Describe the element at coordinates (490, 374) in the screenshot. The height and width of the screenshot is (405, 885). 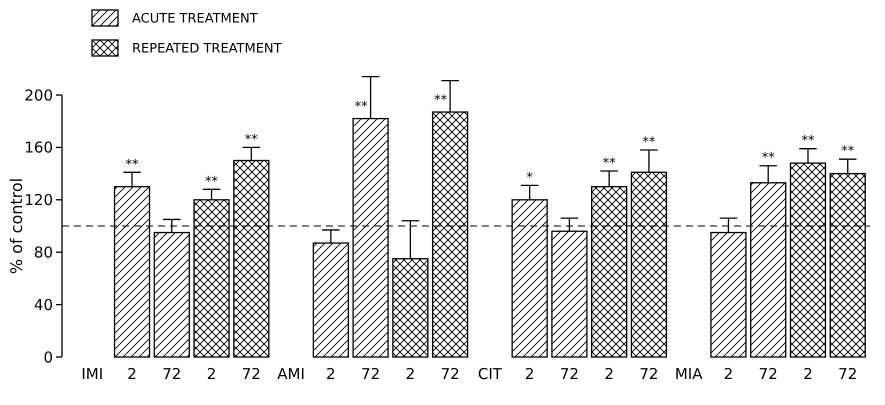
I see `x-tick-label: CIT` at that location.